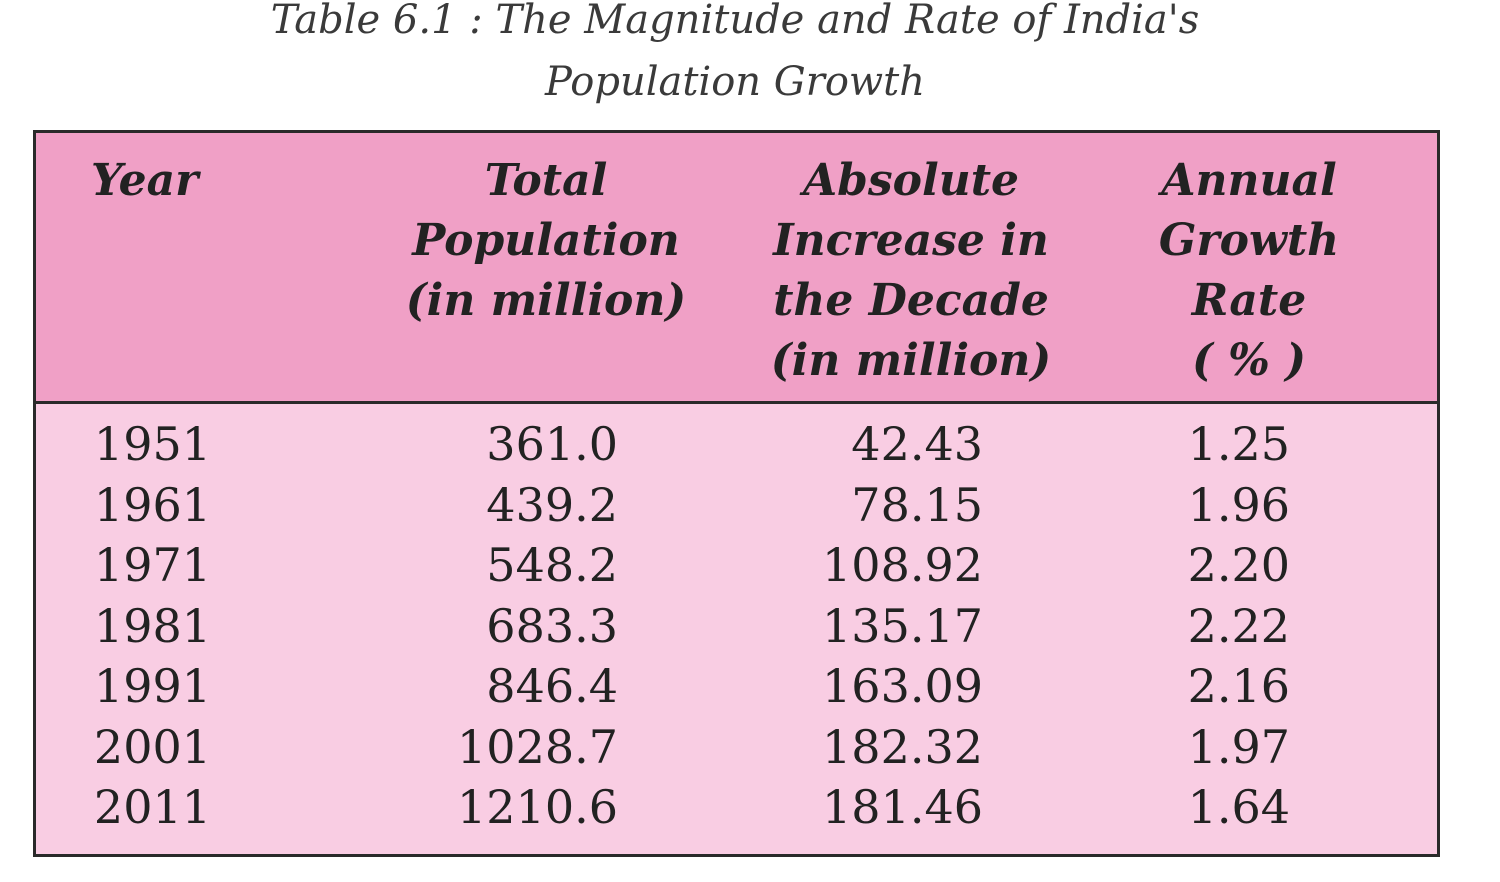 The height and width of the screenshot is (882, 1500). I want to click on value-cell: 2.22, so click(1238, 625).